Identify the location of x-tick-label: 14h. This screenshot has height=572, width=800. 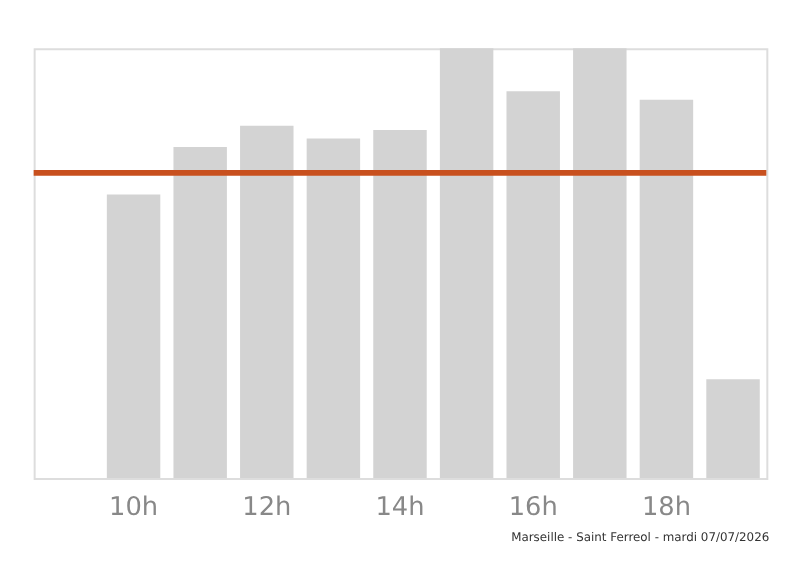
(400, 507).